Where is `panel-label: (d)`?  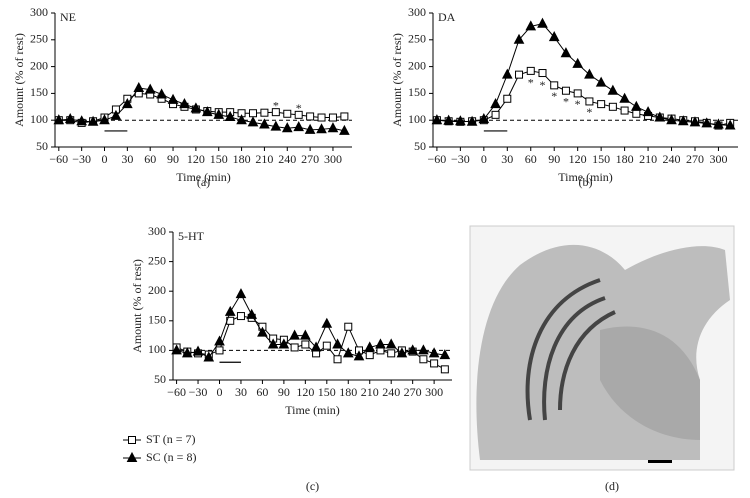 panel-label: (d) is located at coordinates (612, 486).